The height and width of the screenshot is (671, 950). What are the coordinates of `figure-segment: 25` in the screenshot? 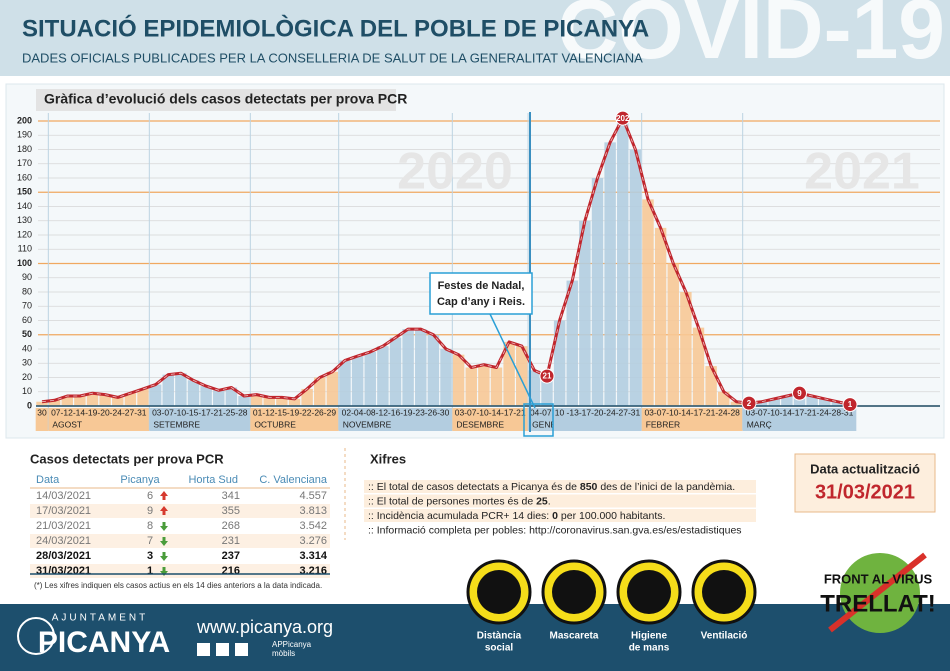 It's located at (542, 501).